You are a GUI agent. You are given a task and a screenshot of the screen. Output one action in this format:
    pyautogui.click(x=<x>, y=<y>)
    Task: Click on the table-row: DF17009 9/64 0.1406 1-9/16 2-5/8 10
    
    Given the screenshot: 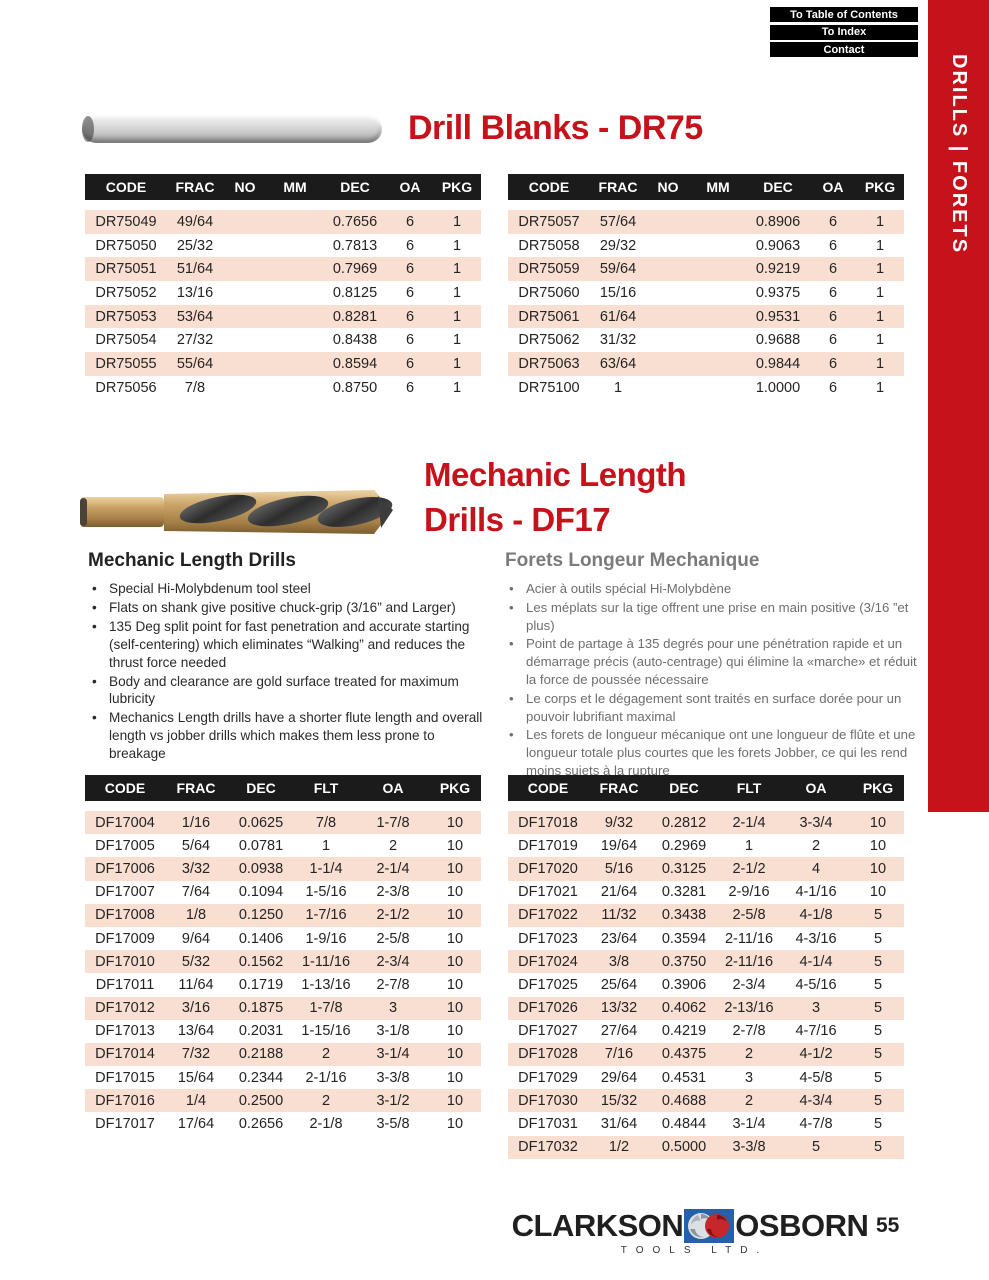 What is the action you would take?
    pyautogui.click(x=283, y=938)
    